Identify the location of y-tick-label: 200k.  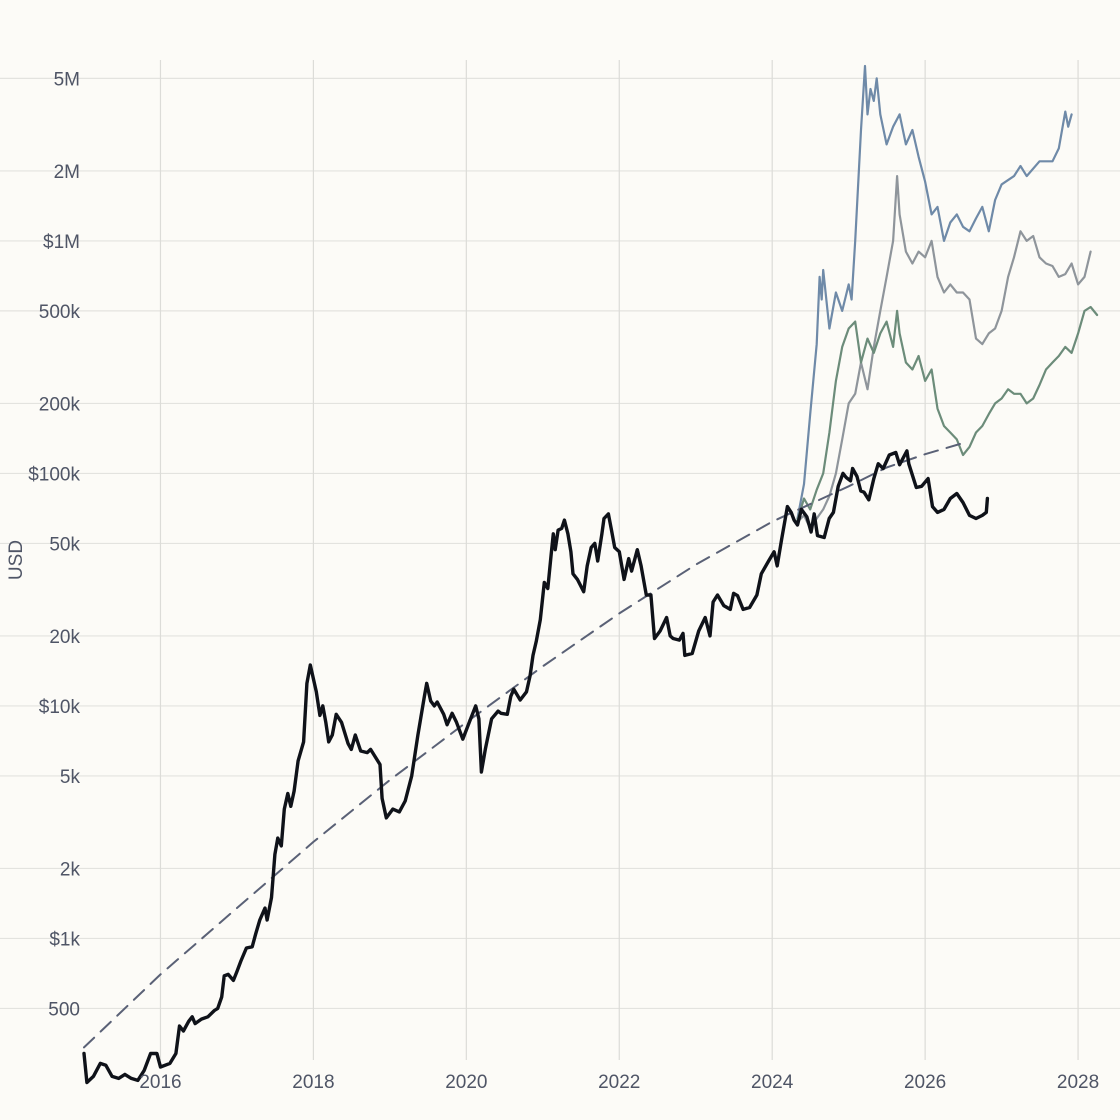
(60, 404).